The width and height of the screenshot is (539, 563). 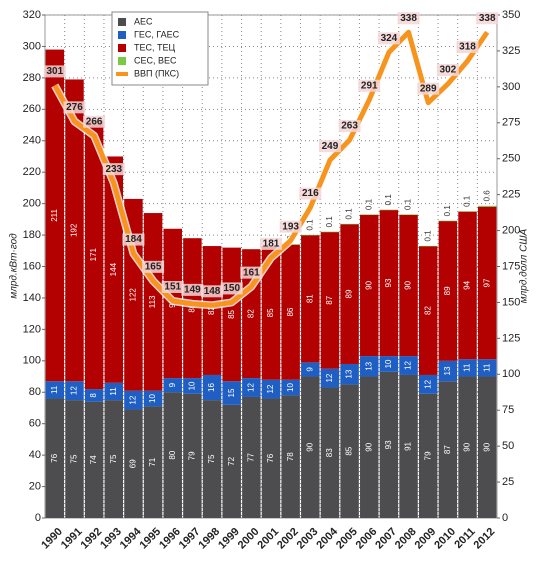 What do you see at coordinates (170, 539) in the screenshot?
I see `x-tick-label: 1996` at bounding box center [170, 539].